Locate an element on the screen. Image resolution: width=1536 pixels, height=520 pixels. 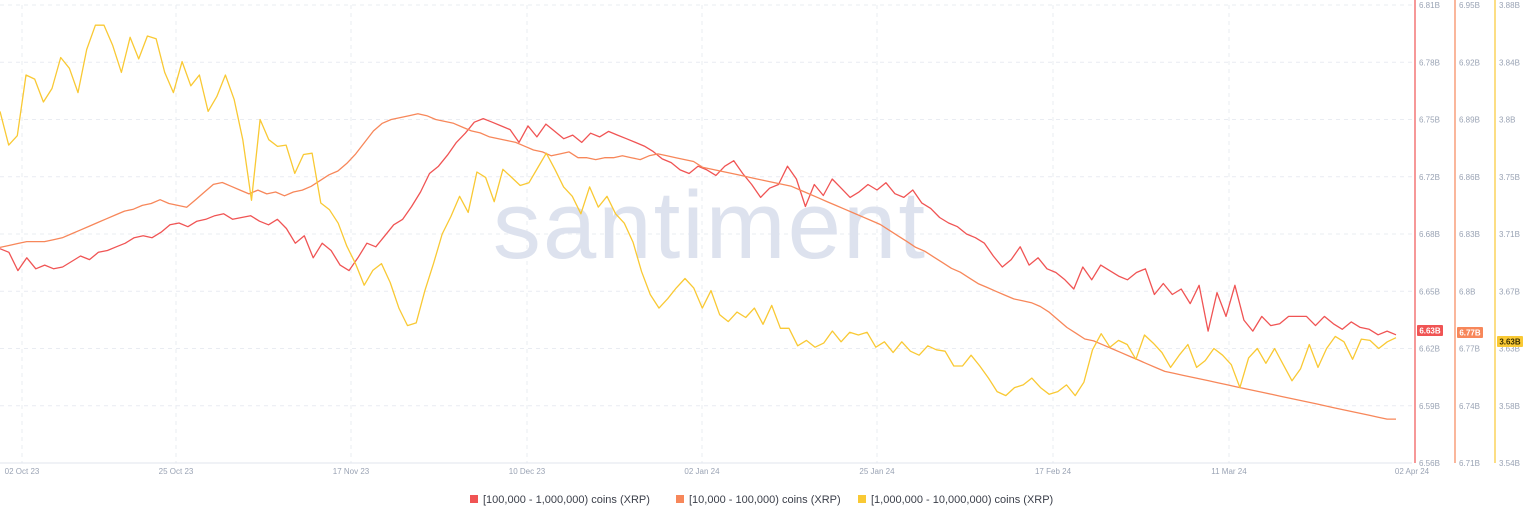
y-tick-label: 6.65B is located at coordinates (1429, 291).